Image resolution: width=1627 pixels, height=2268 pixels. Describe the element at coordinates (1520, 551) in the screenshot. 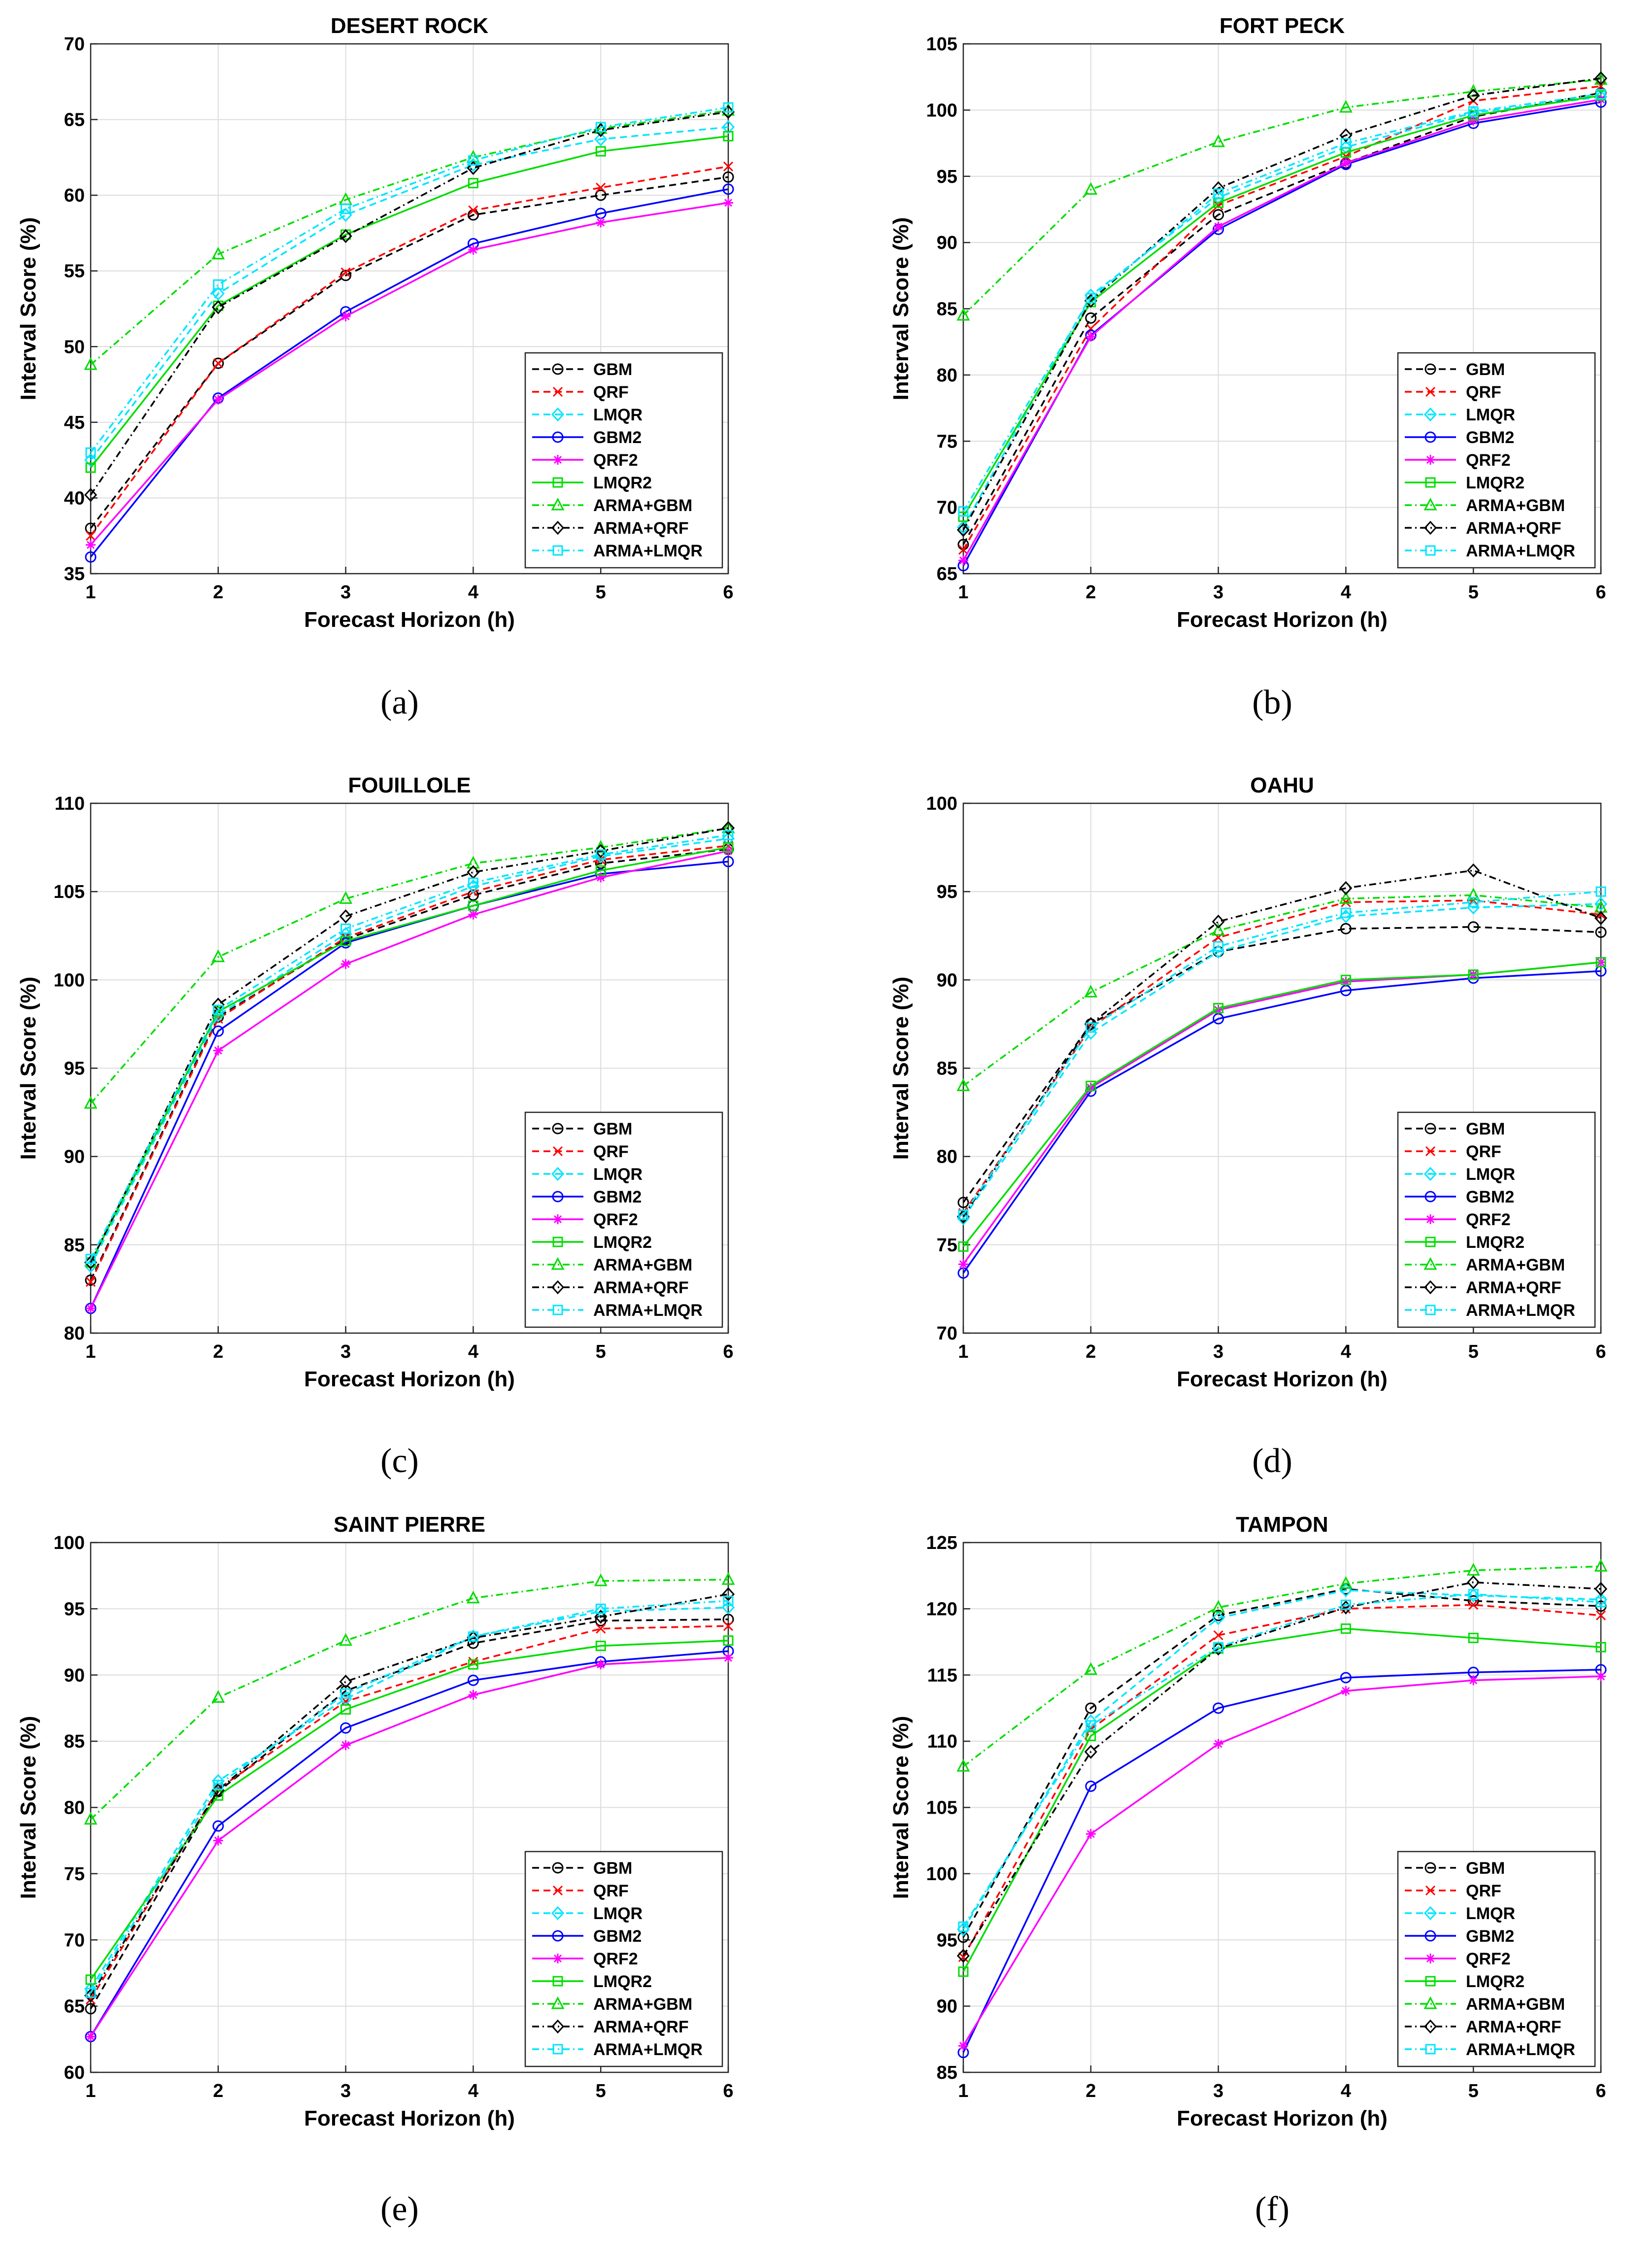

I see `legend-label: ARMA+LMQR` at that location.